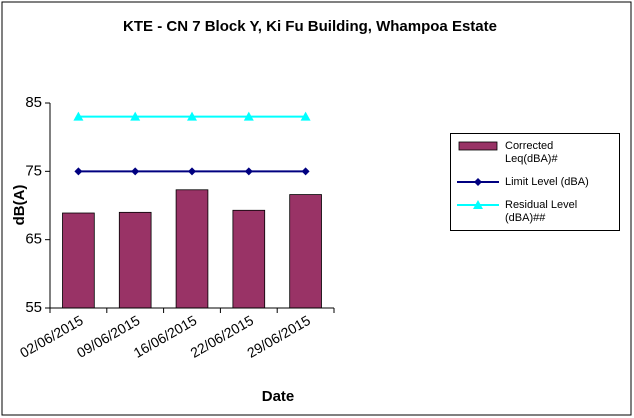 This screenshot has width=634, height=418. I want to click on legend-entry: Limit Level (dBA), so click(535, 182).